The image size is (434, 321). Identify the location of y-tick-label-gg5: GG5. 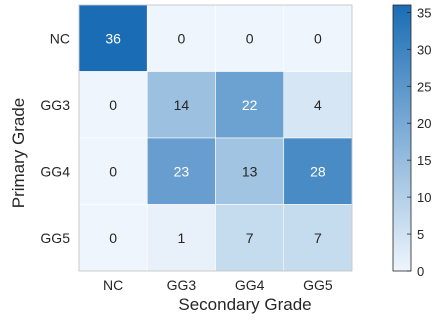
(55, 238).